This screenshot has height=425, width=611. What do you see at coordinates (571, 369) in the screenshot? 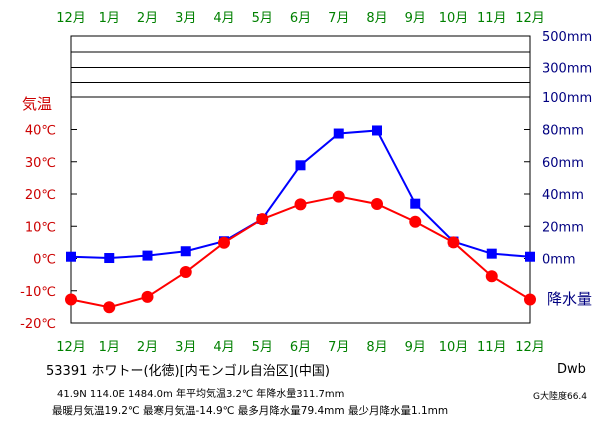
I see `climate-classification: Dwb` at bounding box center [571, 369].